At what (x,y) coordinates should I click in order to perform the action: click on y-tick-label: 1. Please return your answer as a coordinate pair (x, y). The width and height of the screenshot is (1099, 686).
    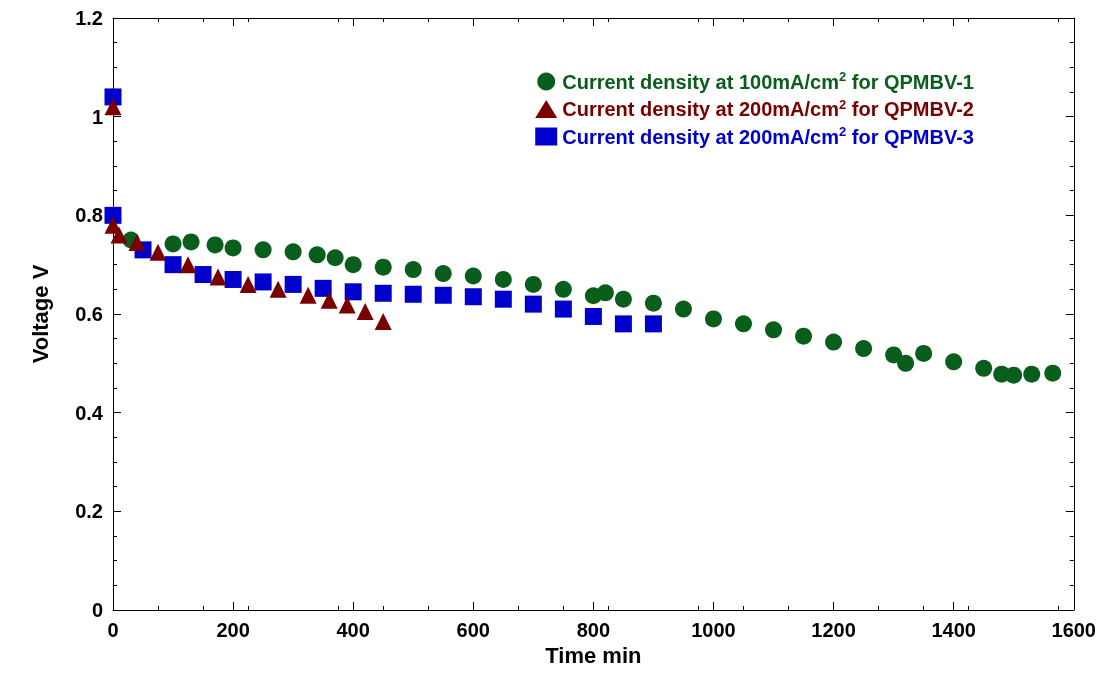
    Looking at the image, I should click on (97, 116).